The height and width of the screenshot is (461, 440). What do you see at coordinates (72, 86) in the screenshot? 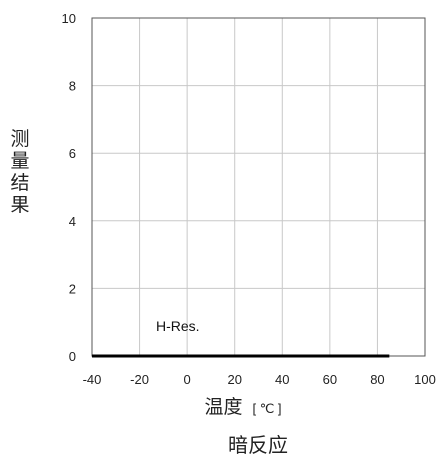
I see `y-tick-label: 8` at bounding box center [72, 86].